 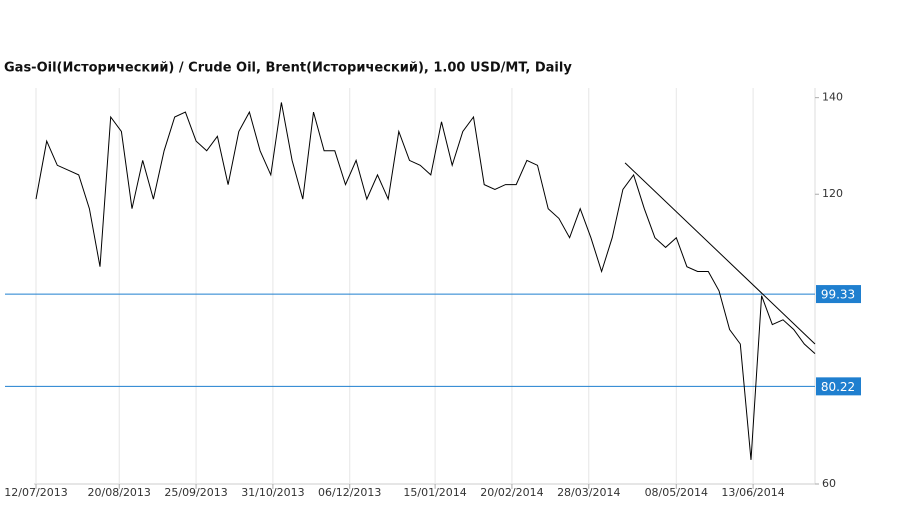 What do you see at coordinates (829, 483) in the screenshot?
I see `y-tick-label: 60` at bounding box center [829, 483].